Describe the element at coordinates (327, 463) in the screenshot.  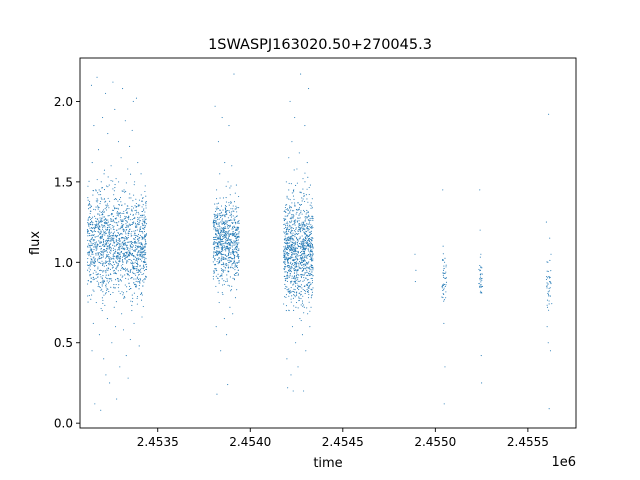
I see `x-axis-label: time` at that location.